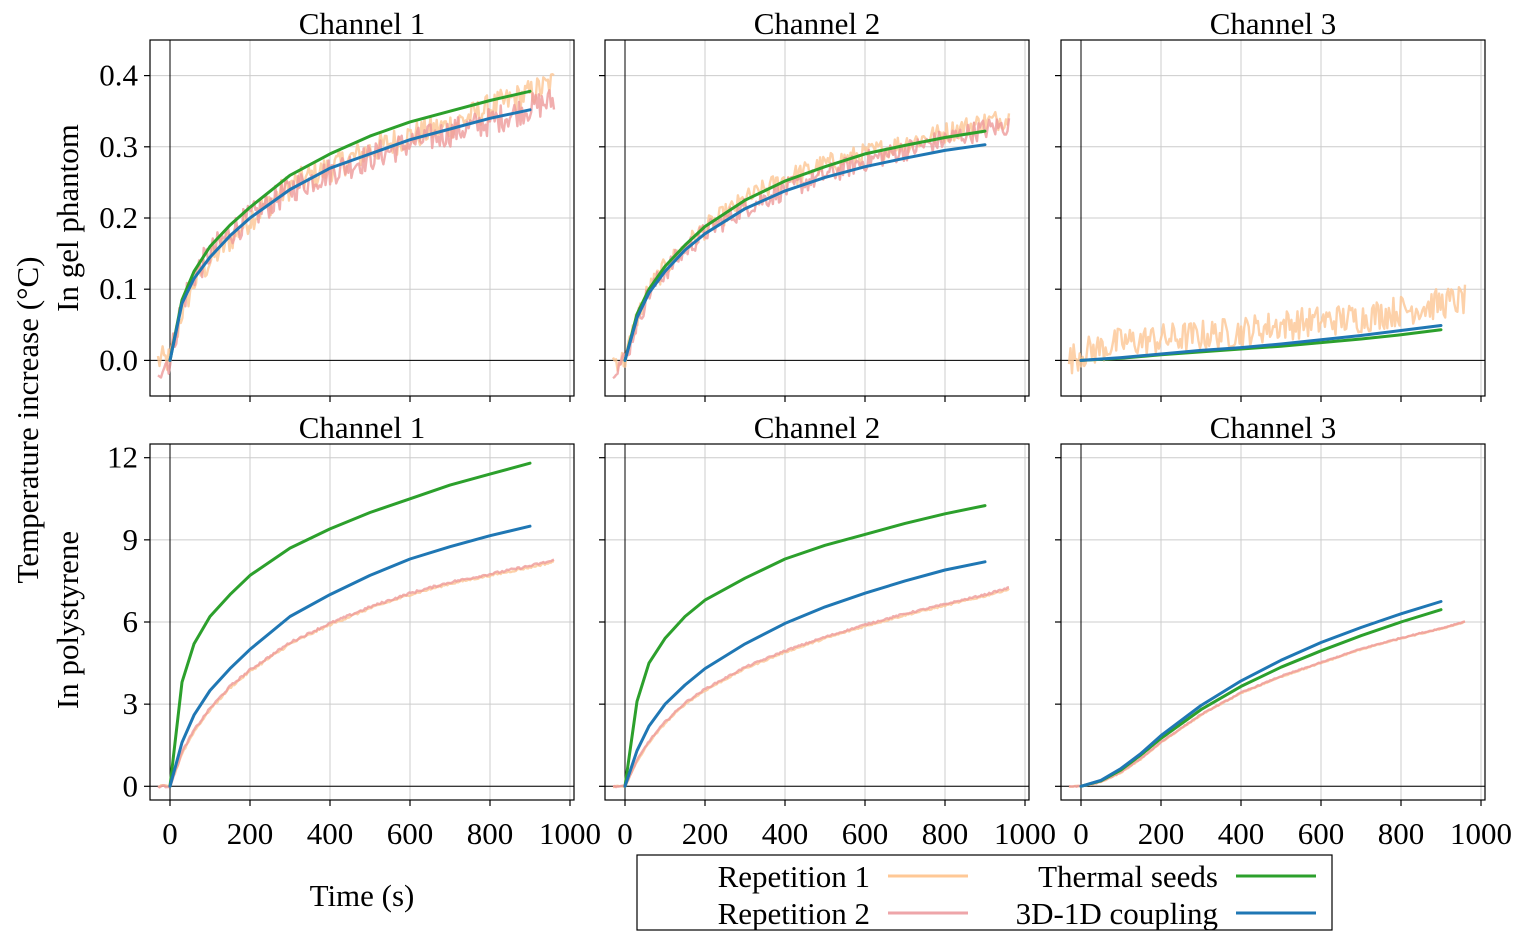  I want to click on legend-label-seeds: Thermal seeds, so click(1128, 876).